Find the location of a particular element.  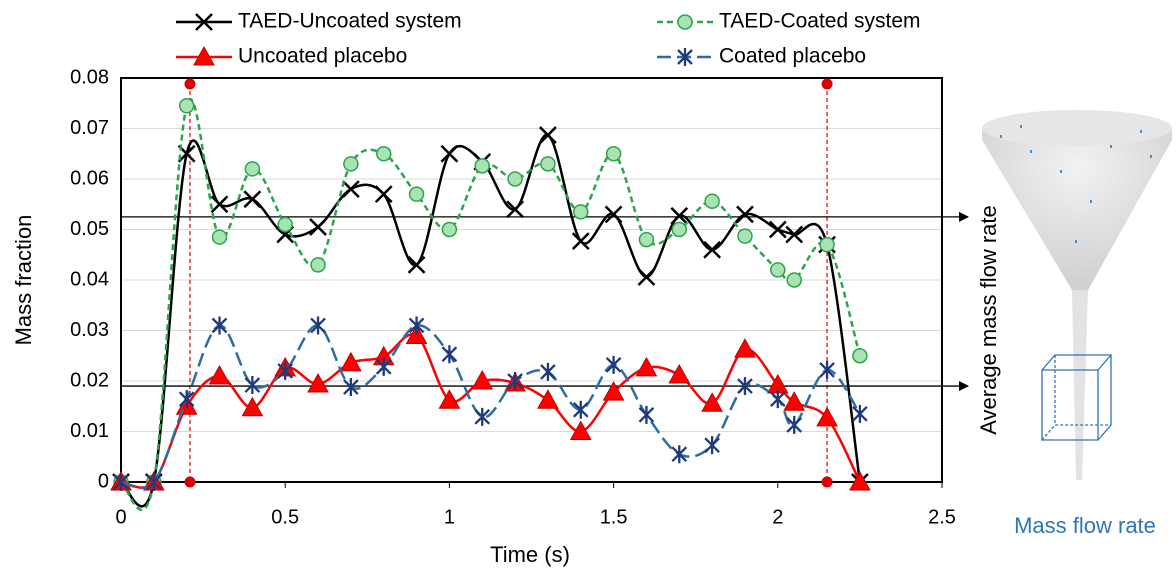

x-tick-label: 1.5 is located at coordinates (614, 517).